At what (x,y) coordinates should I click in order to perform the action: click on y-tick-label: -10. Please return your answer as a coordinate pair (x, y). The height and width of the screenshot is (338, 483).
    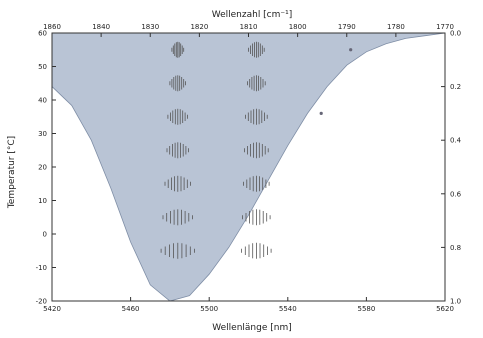
    Looking at the image, I should click on (41, 268).